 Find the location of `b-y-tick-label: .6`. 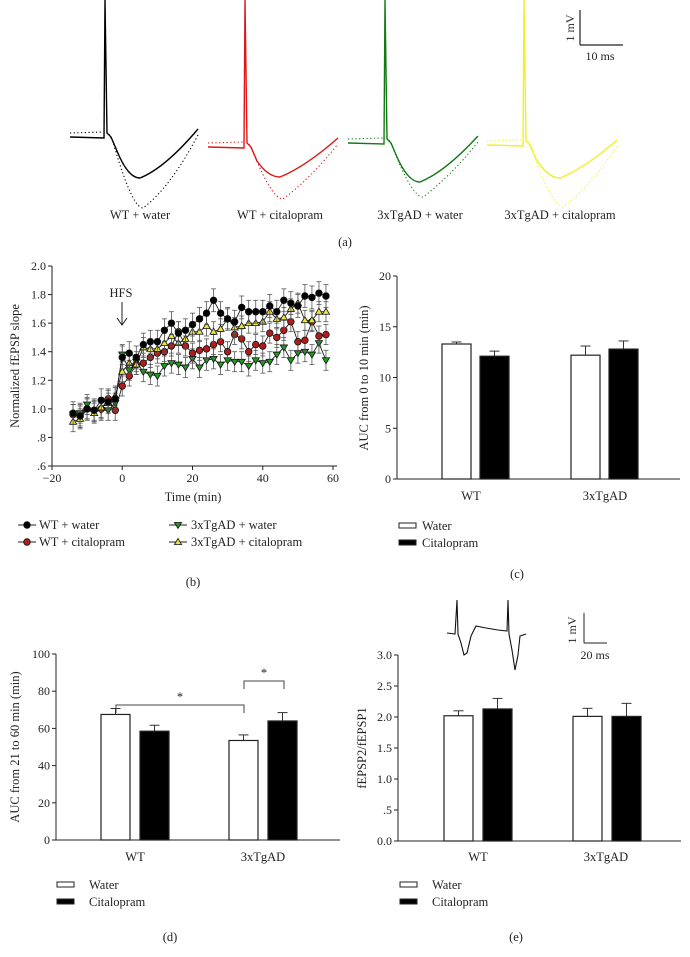

b-y-tick-label: .6 is located at coordinates (41, 466).